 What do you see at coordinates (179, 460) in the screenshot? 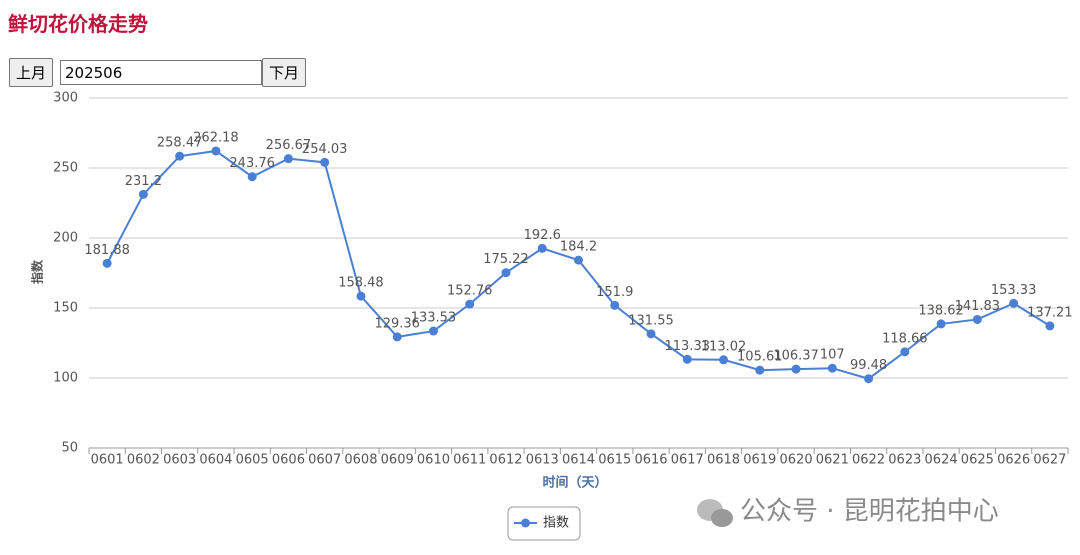
I see `x-tick-label: 0603` at bounding box center [179, 460].